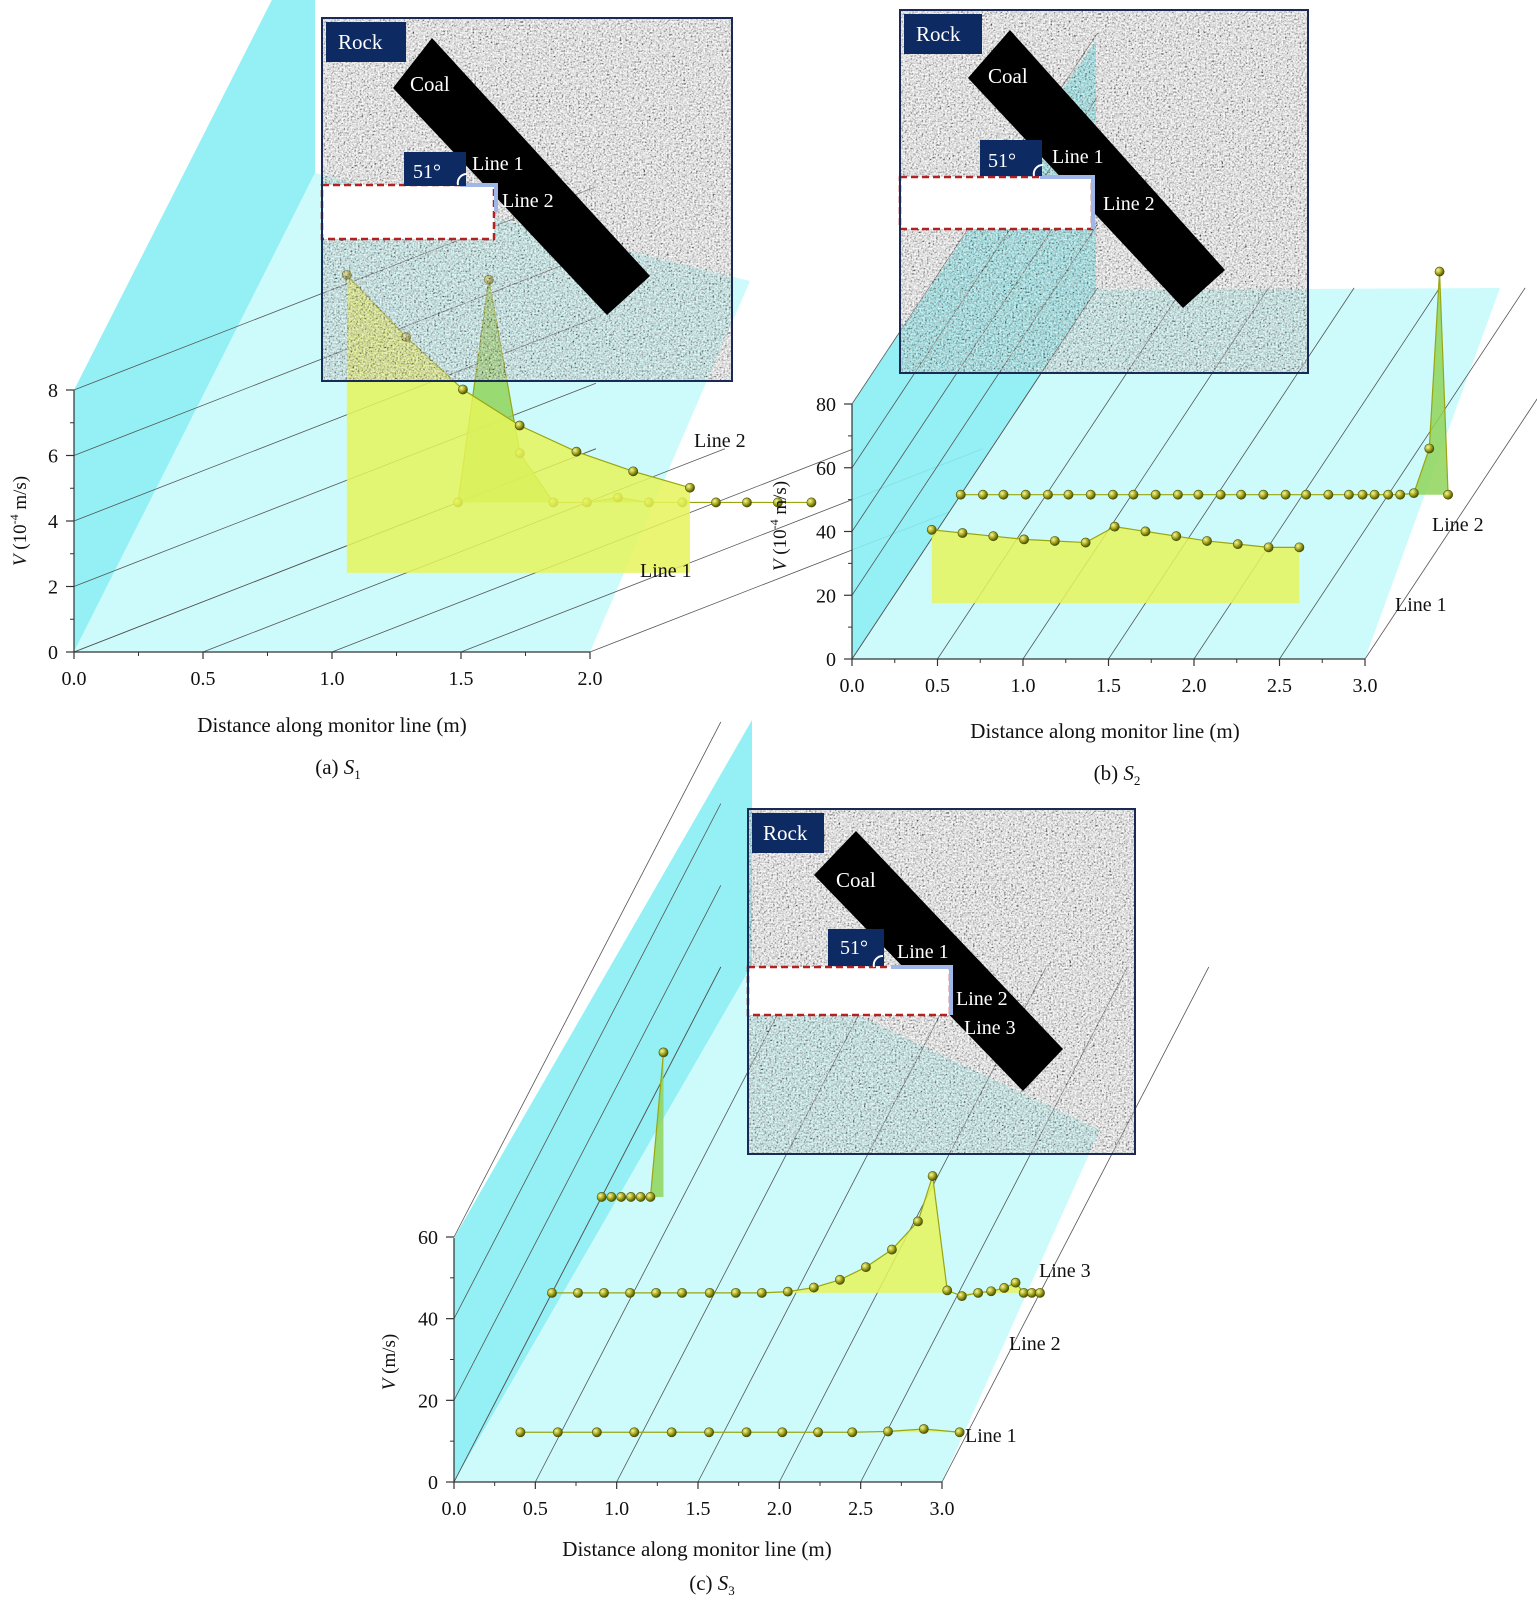 The height and width of the screenshot is (1600, 1537). Describe the element at coordinates (991, 1436) in the screenshot. I see `panel-c-legend-line-1: Line 1` at that location.